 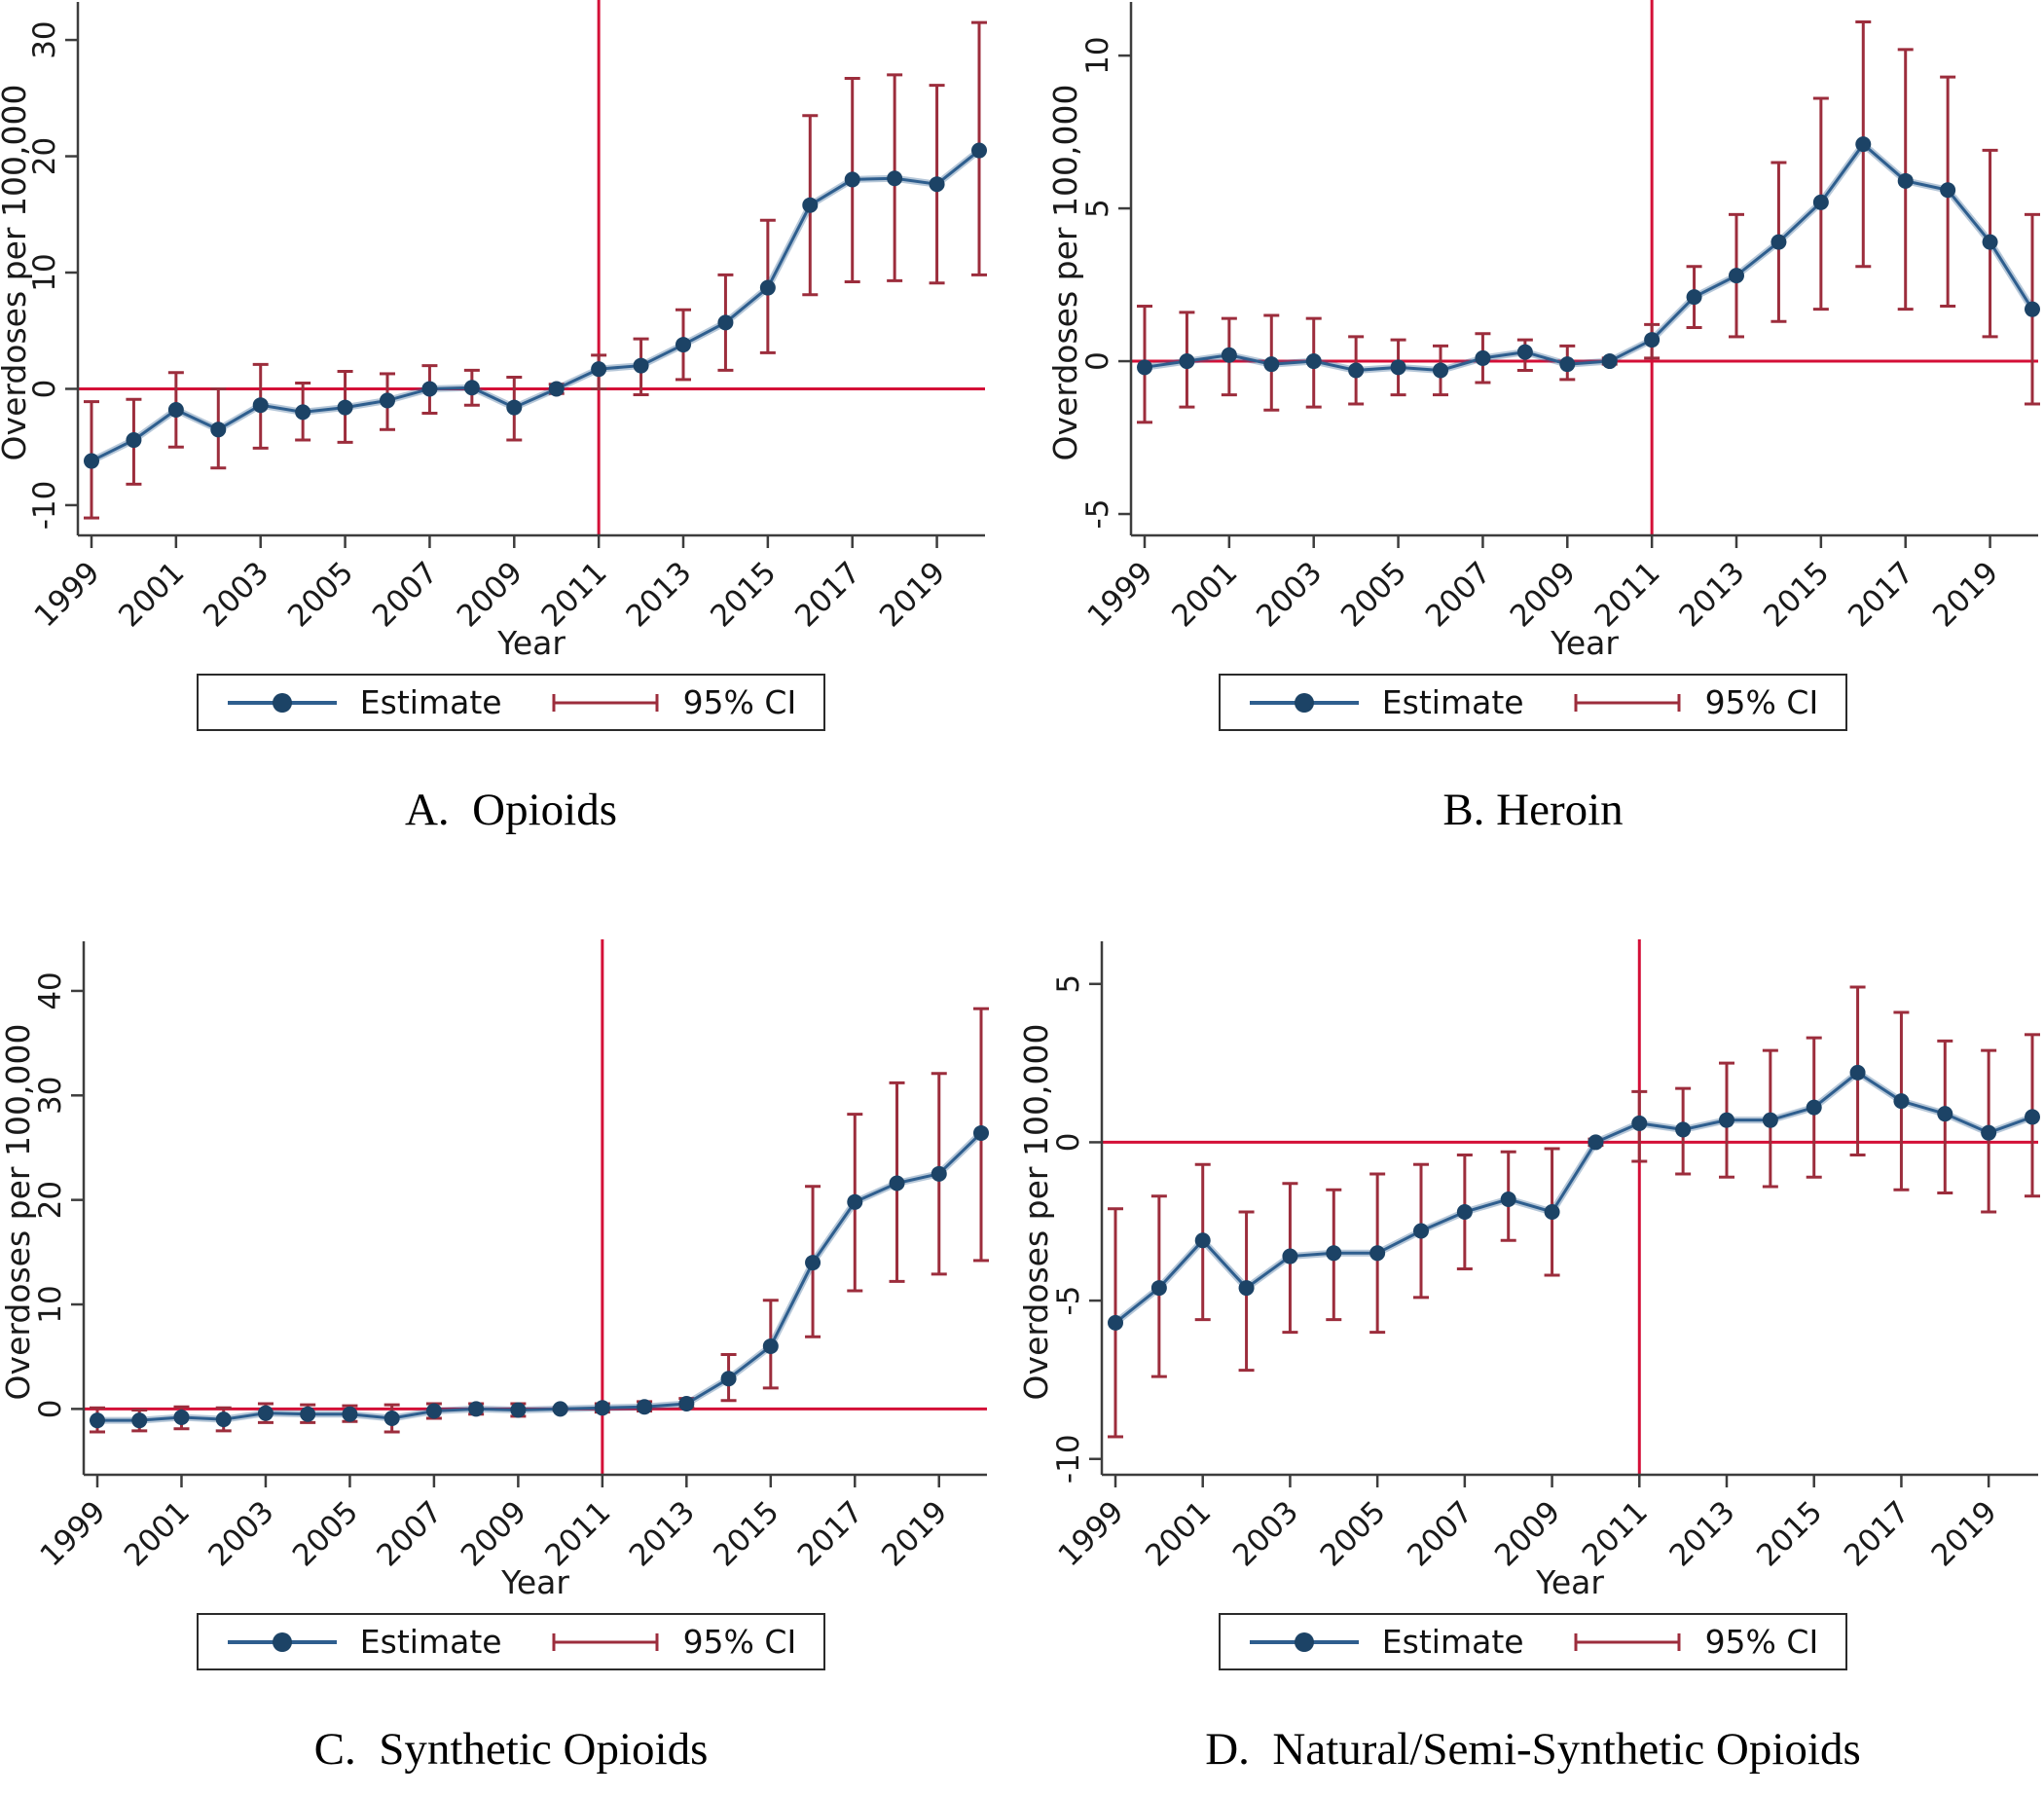 I want to click on svg-text: 40, so click(x=51, y=990).